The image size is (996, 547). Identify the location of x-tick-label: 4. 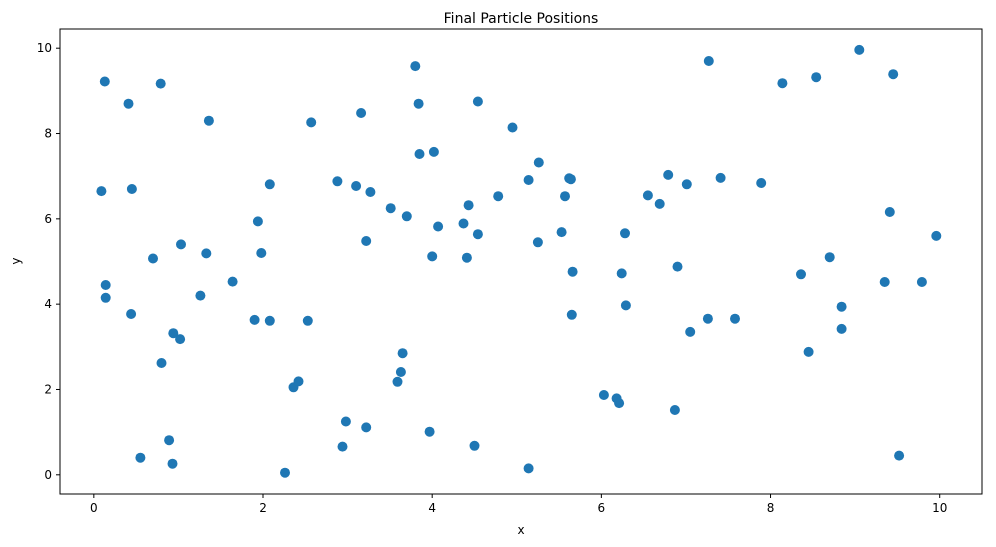
(432, 508).